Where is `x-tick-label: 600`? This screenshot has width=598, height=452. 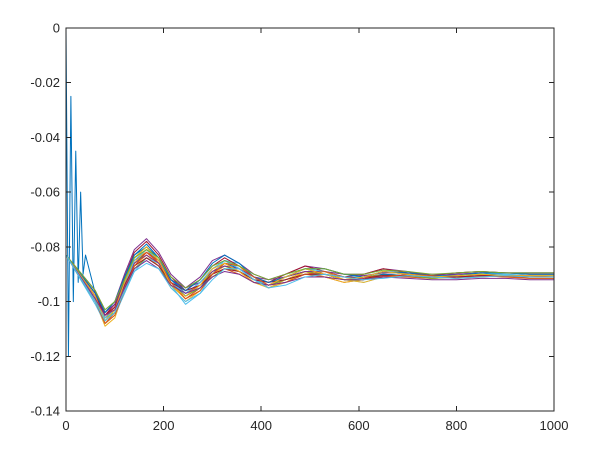
x-tick-label: 600 is located at coordinates (359, 425).